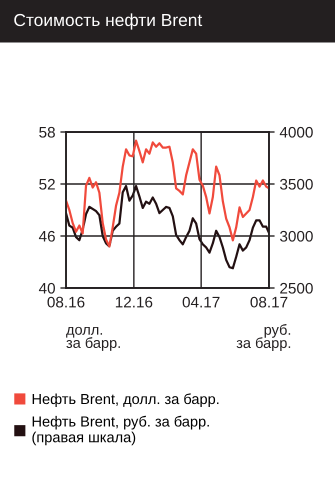 Image resolution: width=335 pixels, height=500 pixels. I want to click on y-tick-label: 40, so click(46, 288).